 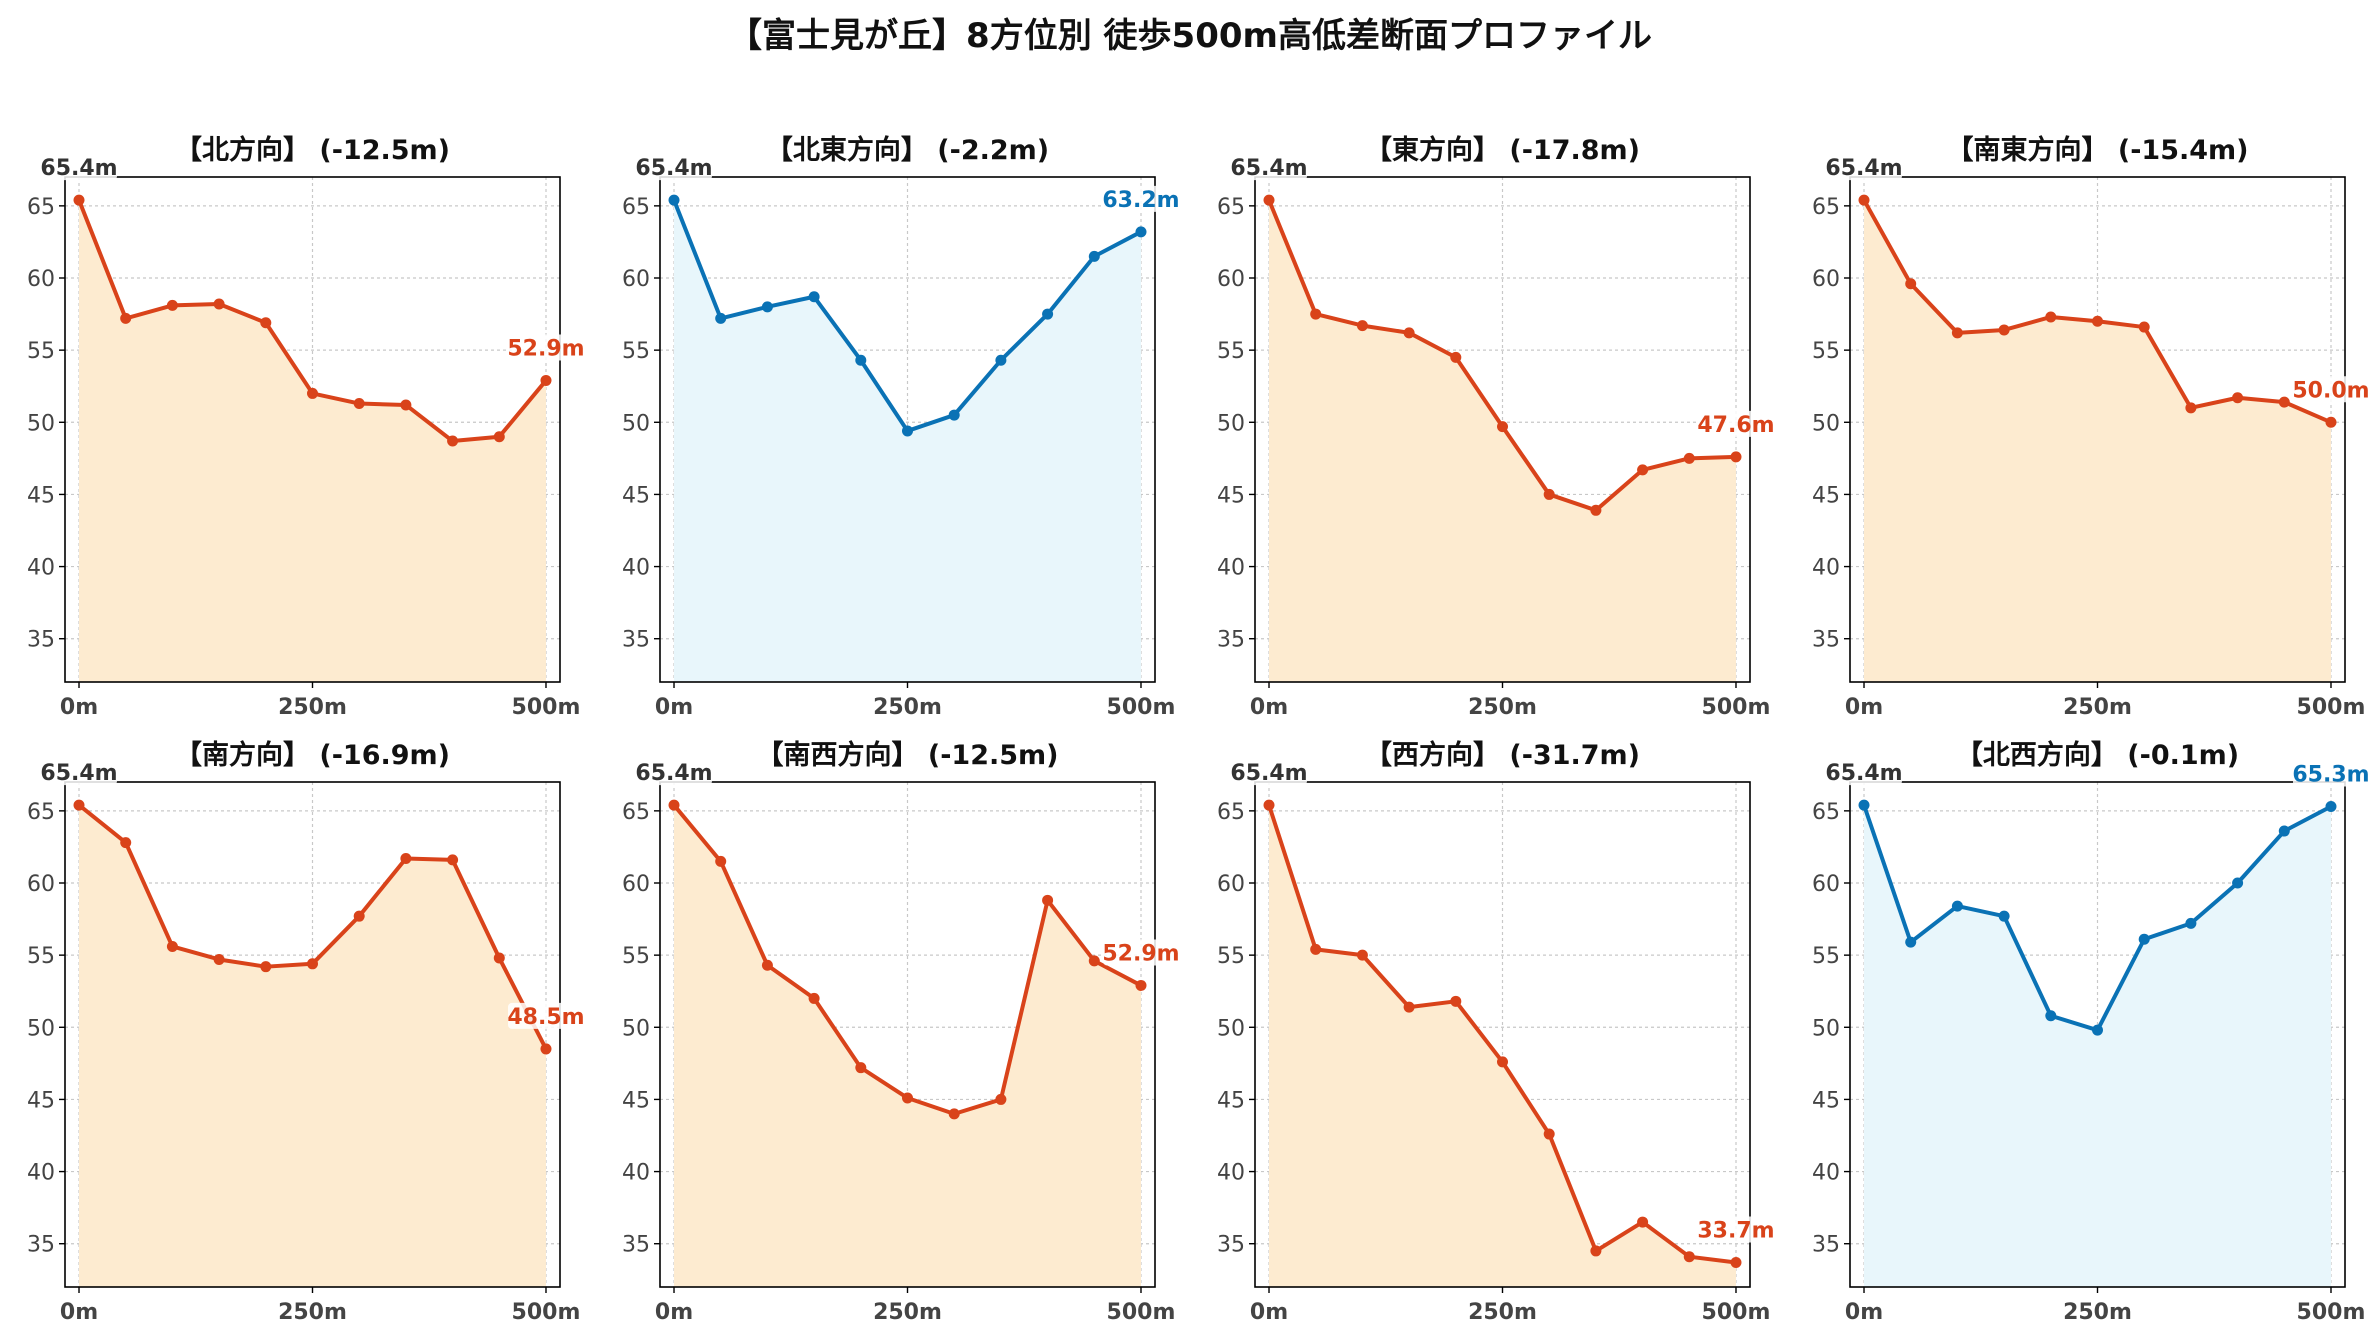 I want to click on end-label: 63.2m, so click(x=1140, y=200).